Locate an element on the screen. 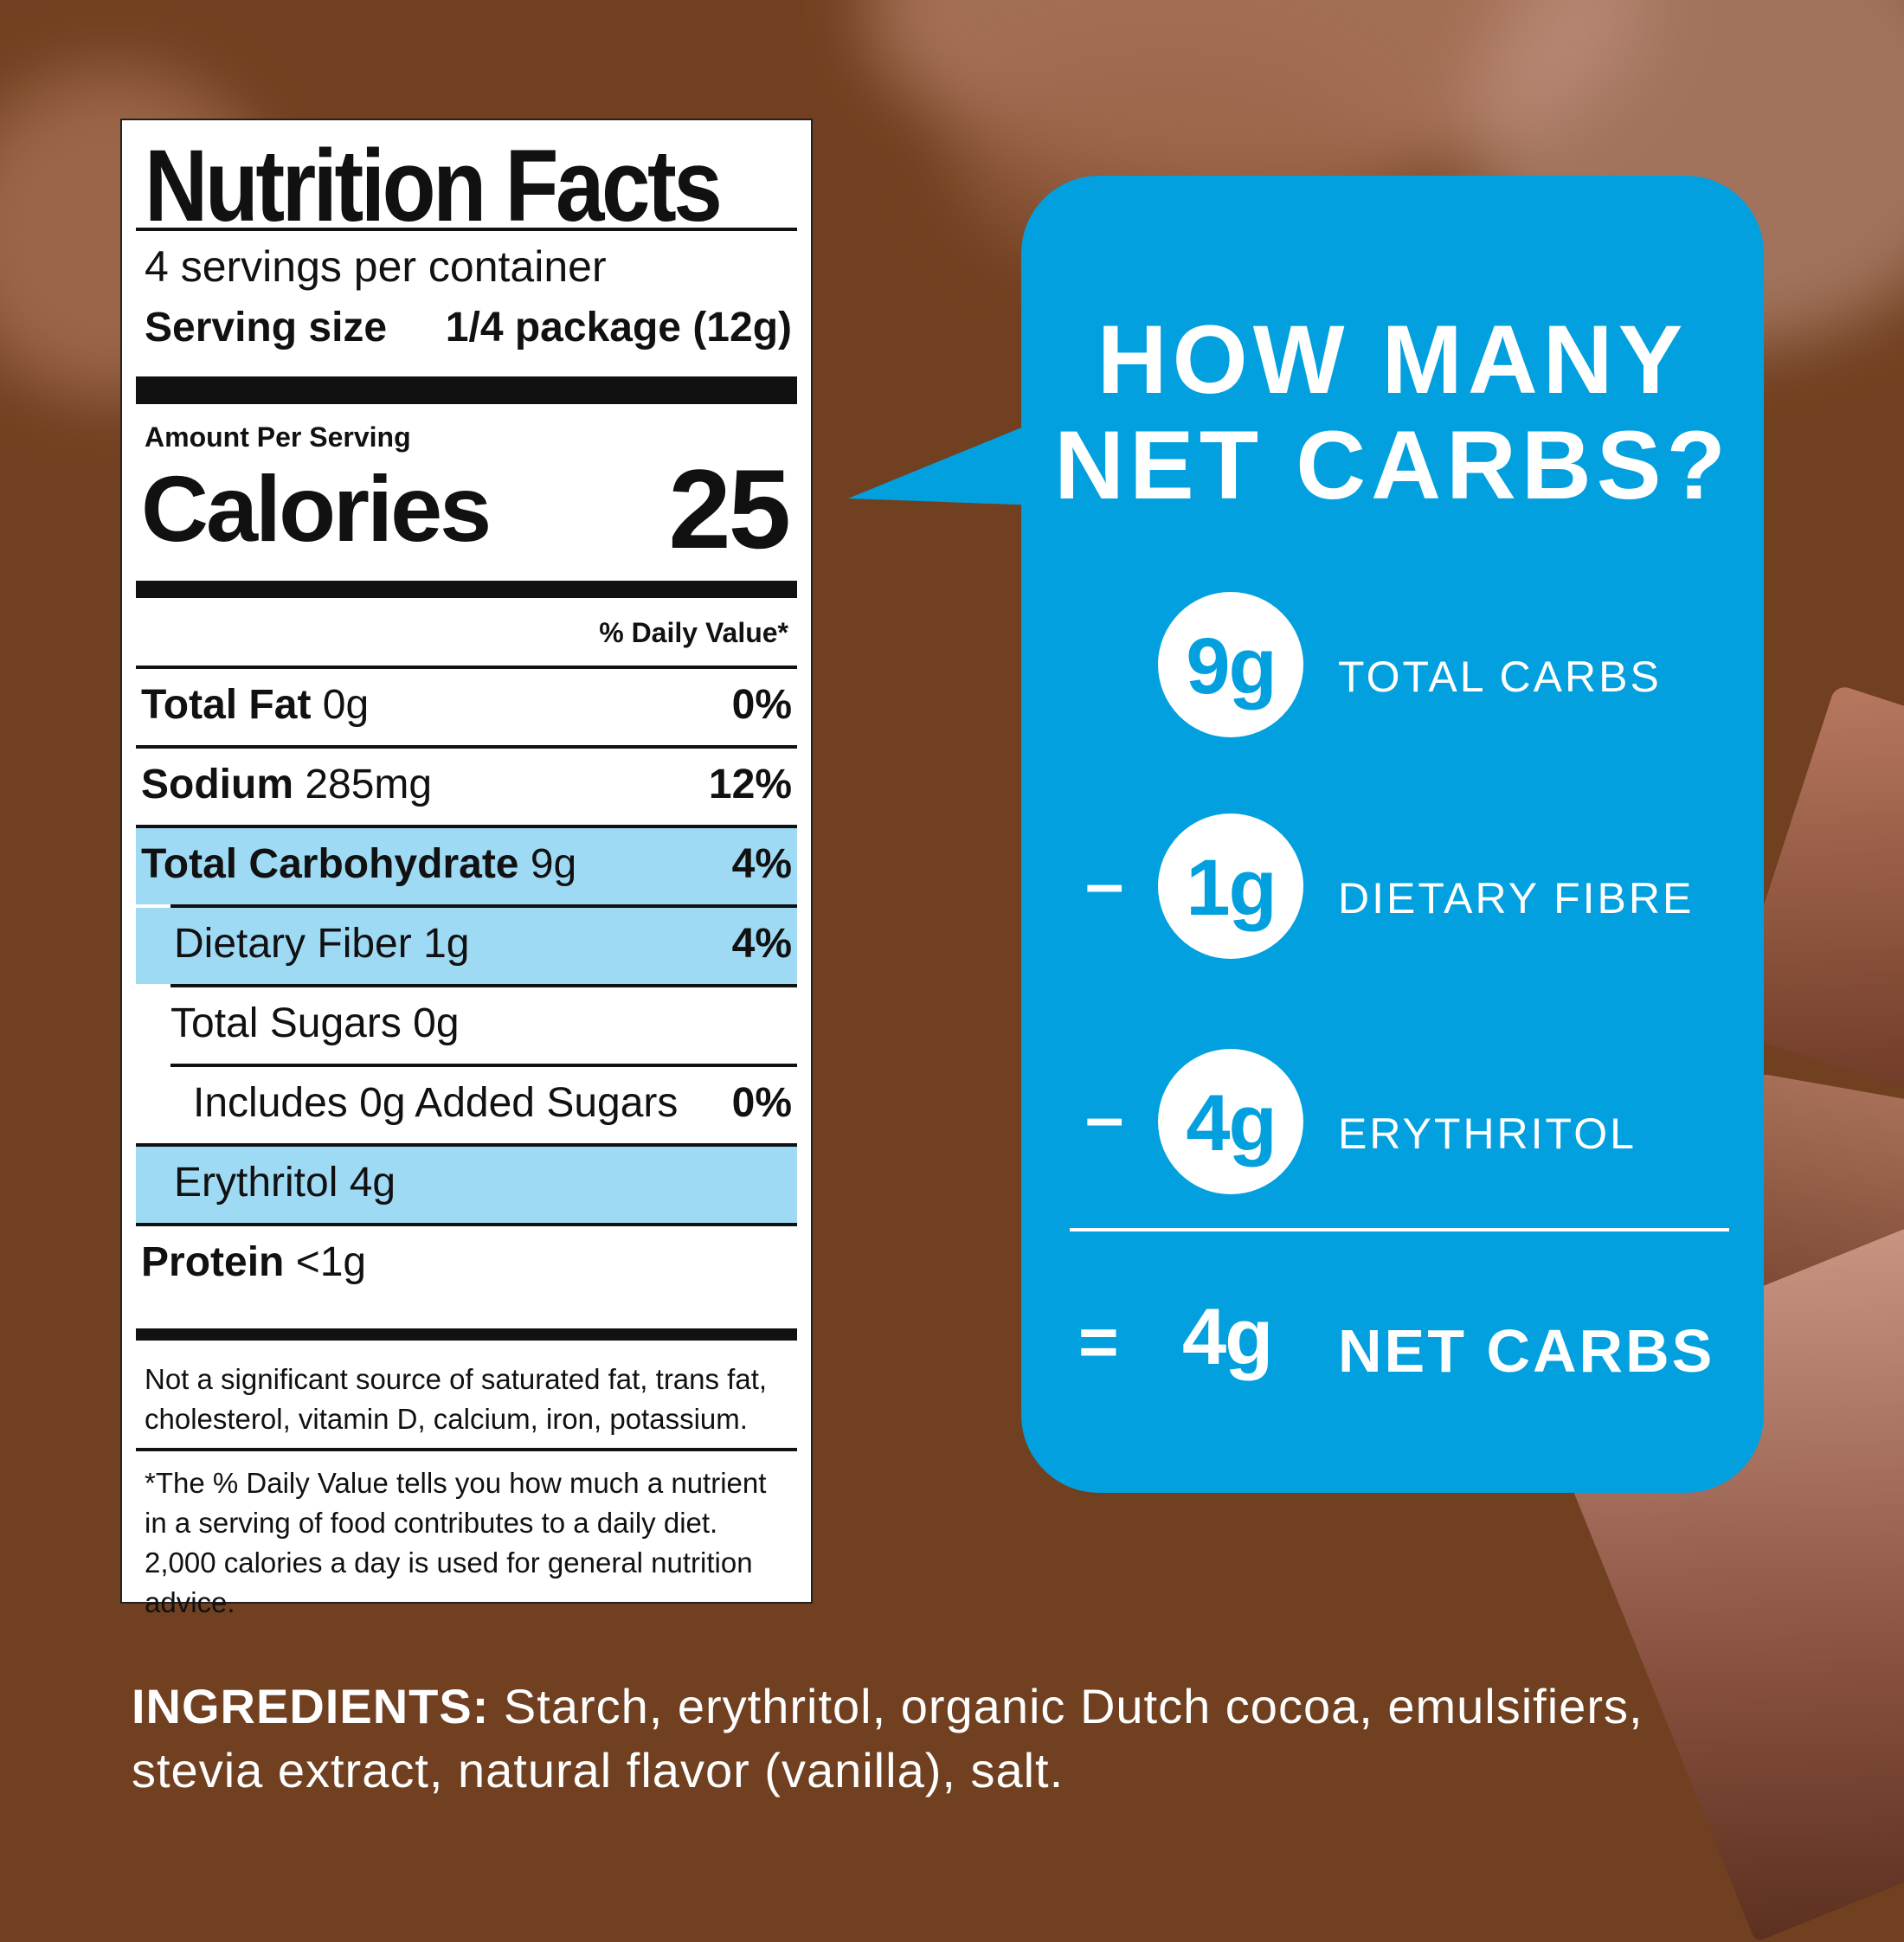  nutrient-name: Includes 0g Added Sugars is located at coordinates (436, 1103).